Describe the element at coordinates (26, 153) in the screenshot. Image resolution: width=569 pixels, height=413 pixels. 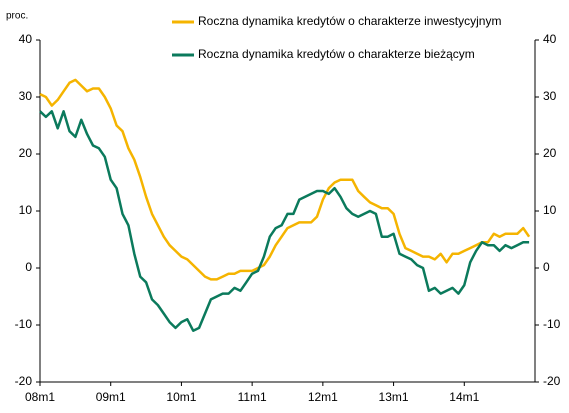
I see `y-tick-label: 20` at that location.